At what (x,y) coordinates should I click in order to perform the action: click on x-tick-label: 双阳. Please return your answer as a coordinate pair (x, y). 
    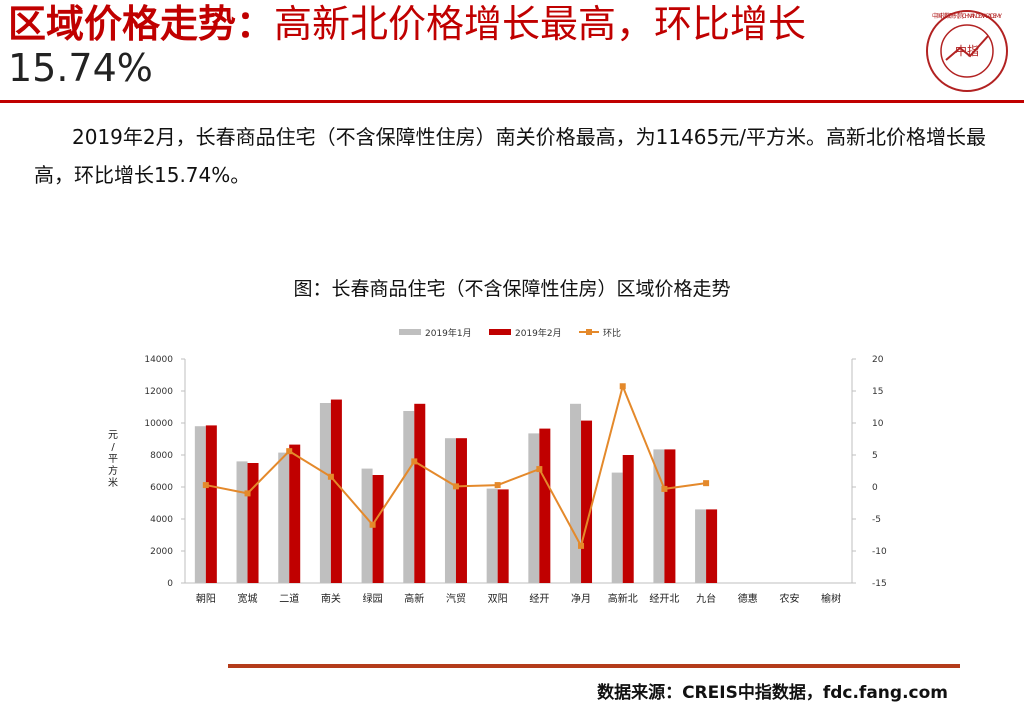
    Looking at the image, I should click on (498, 599).